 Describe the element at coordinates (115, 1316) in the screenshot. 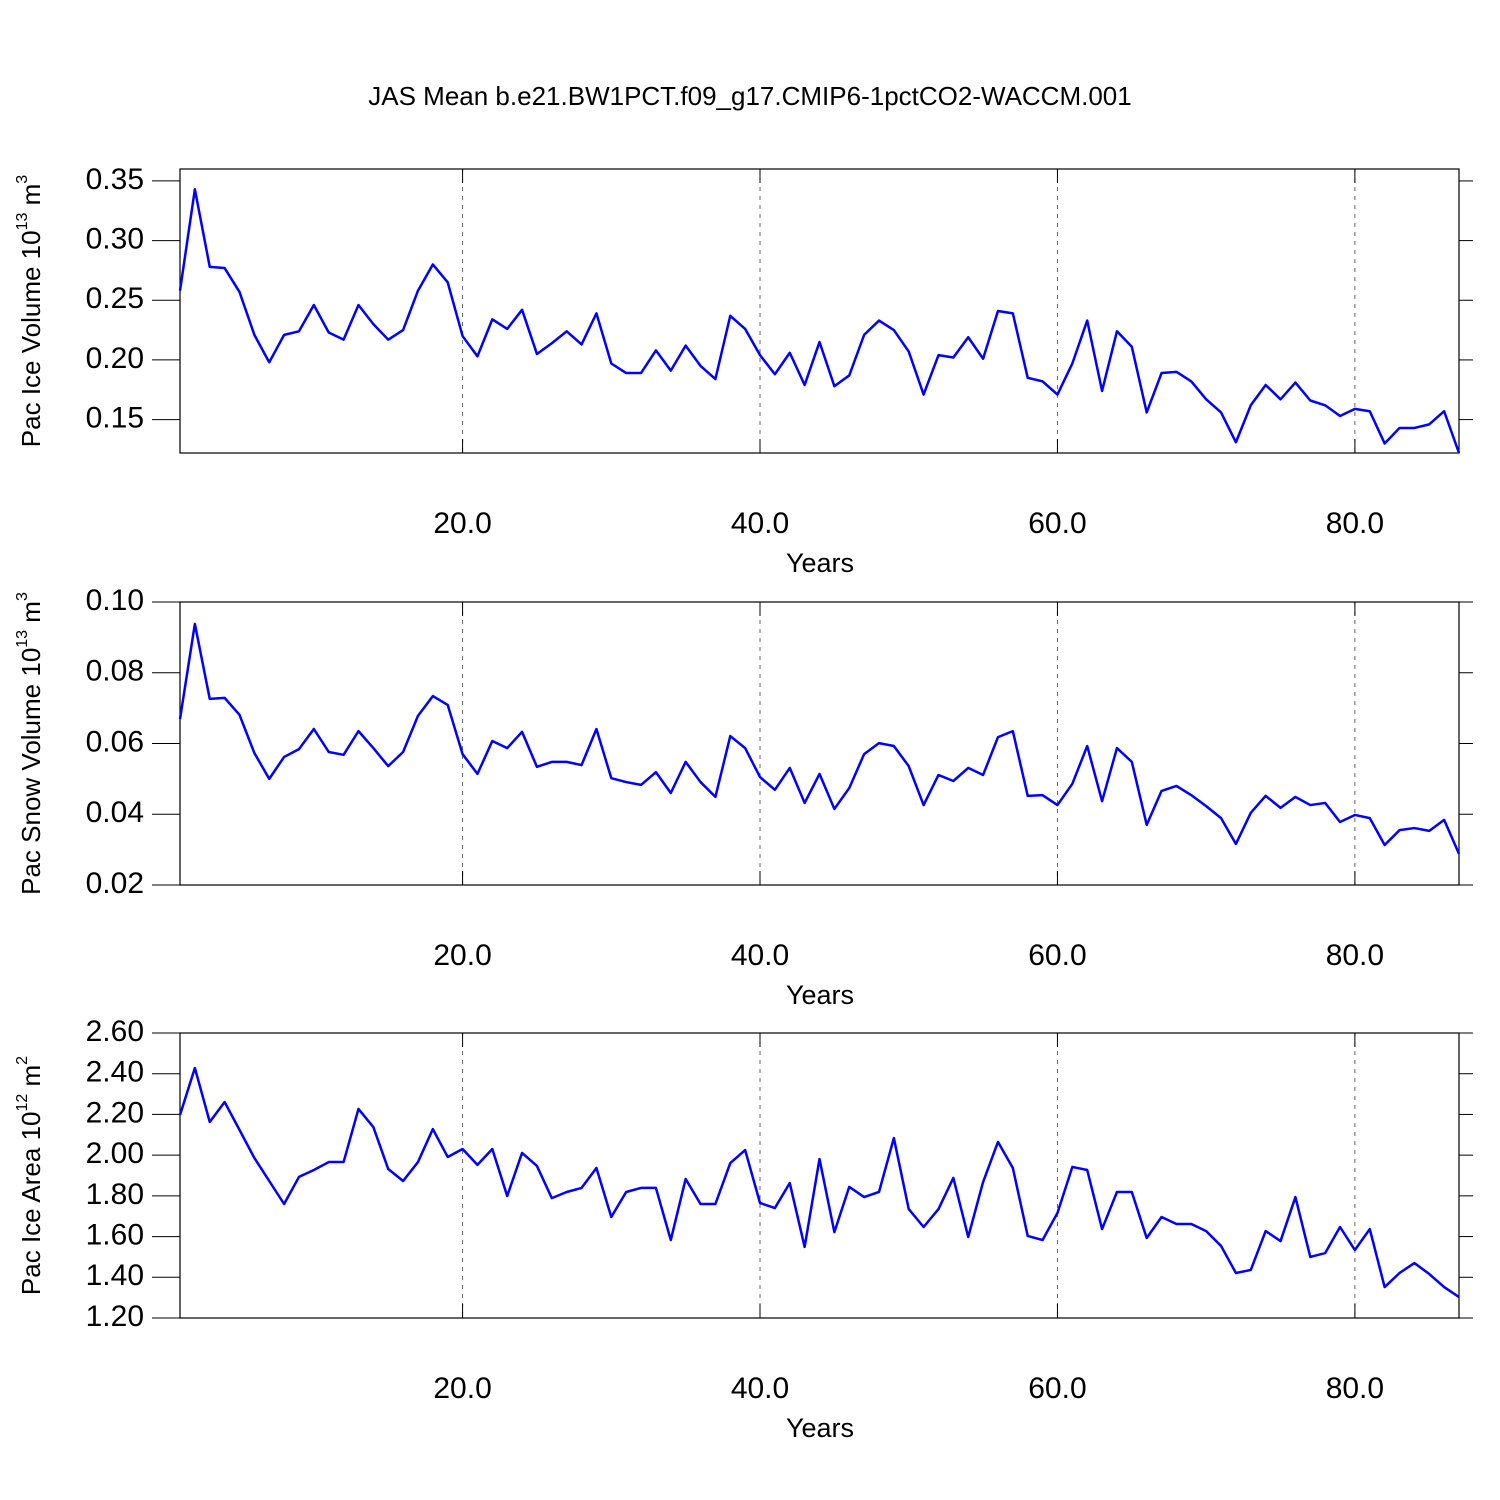

I see `y-tick-label: 1.20` at that location.